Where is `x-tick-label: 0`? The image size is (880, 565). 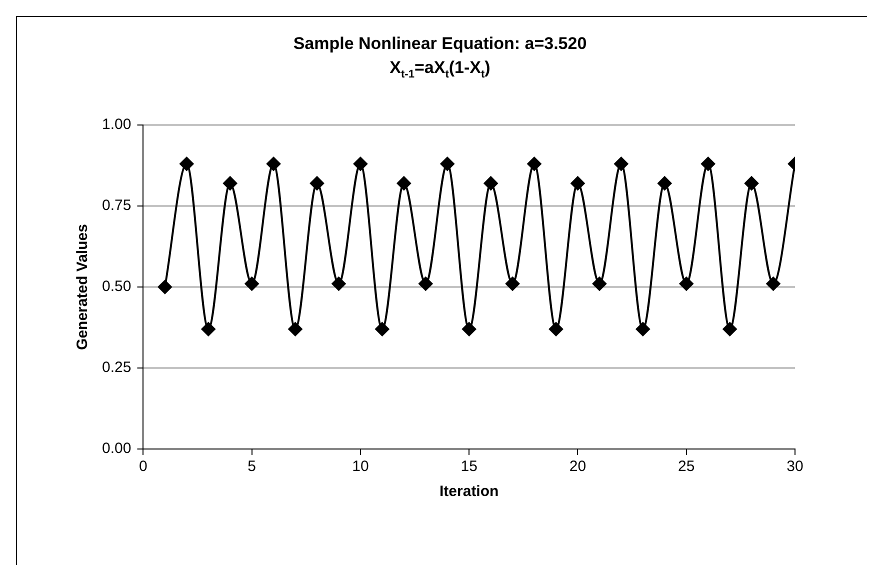 x-tick-label: 0 is located at coordinates (143, 467).